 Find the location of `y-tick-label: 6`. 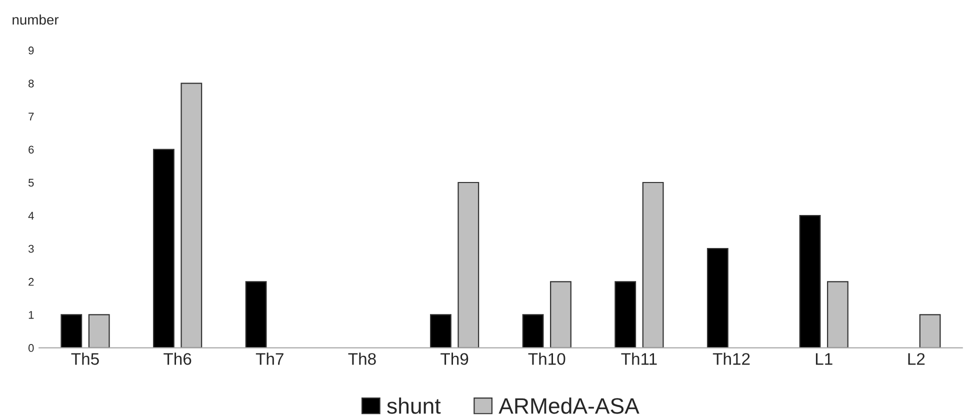

y-tick-label: 6 is located at coordinates (31, 150).